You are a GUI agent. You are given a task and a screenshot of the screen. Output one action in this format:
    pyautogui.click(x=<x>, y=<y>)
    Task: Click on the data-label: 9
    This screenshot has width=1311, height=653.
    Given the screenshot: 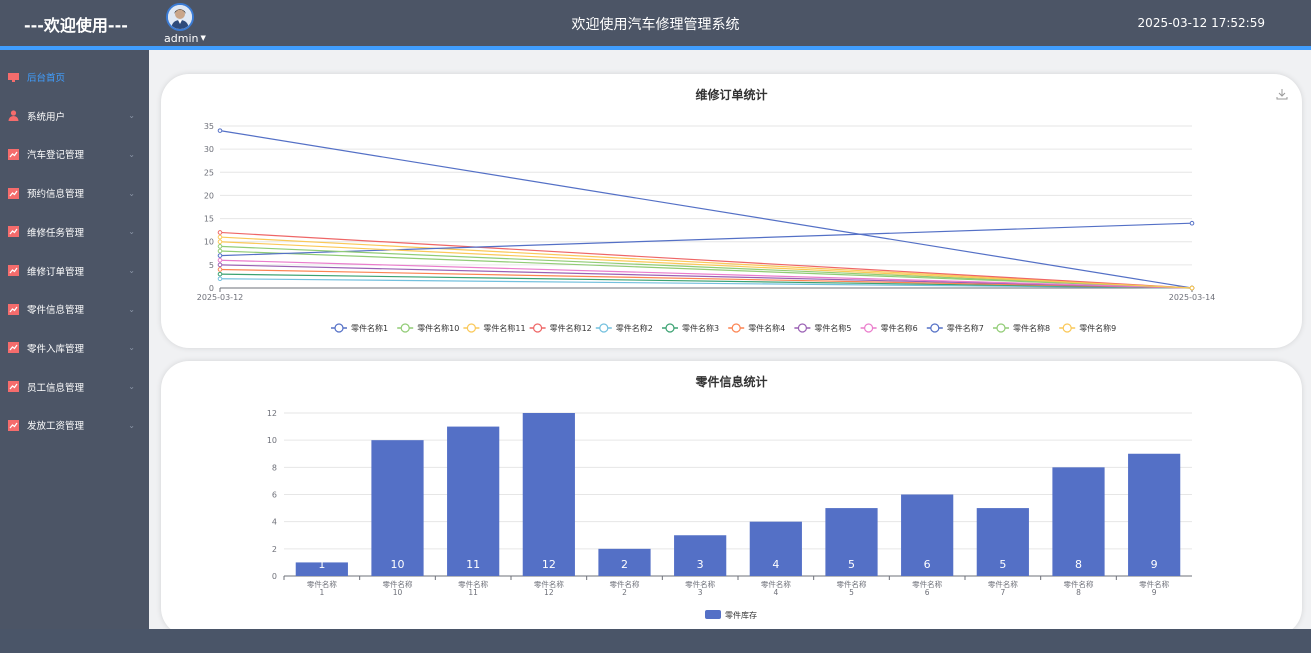 What is the action you would take?
    pyautogui.click(x=1154, y=564)
    